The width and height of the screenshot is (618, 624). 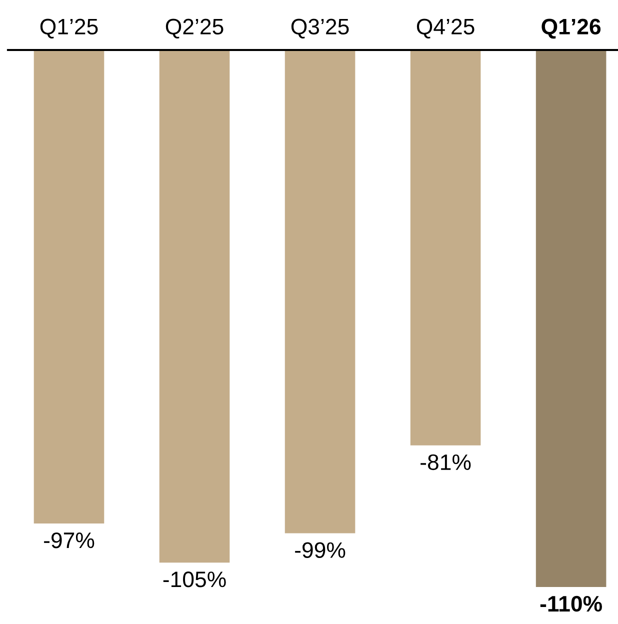 What do you see at coordinates (445, 462) in the screenshot?
I see `data-label: -81%` at bounding box center [445, 462].